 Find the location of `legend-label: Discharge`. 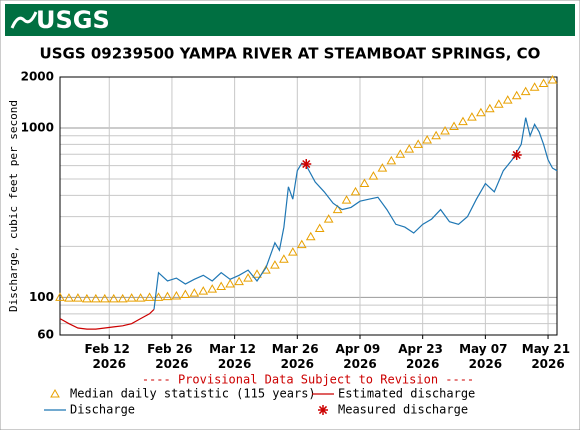

legend-label: Discharge is located at coordinates (102, 410).